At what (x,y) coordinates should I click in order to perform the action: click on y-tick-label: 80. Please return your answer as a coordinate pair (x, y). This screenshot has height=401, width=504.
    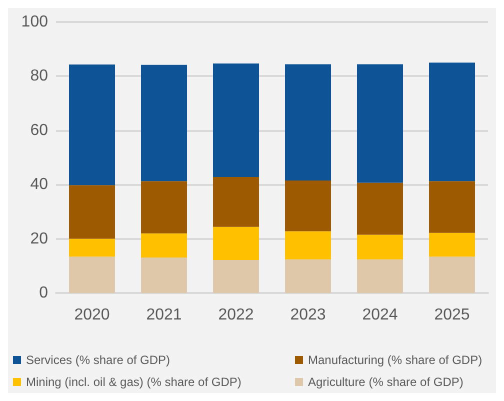
    Looking at the image, I should click on (39, 76).